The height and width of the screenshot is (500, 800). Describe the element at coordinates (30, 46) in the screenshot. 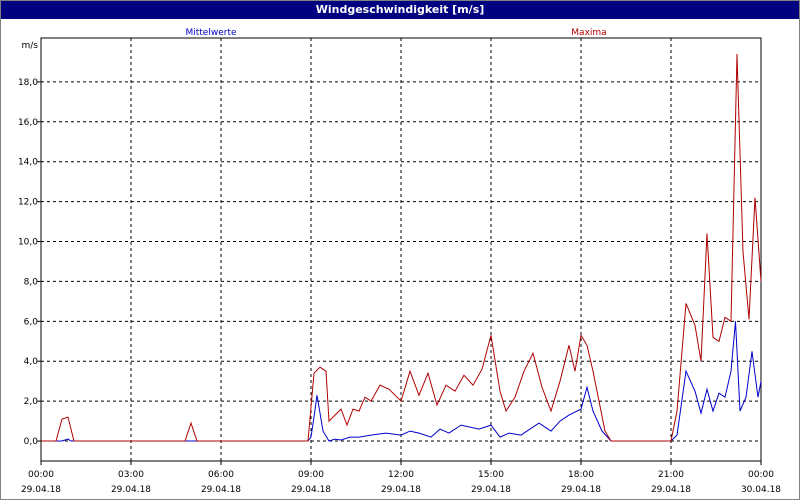

I see `y-axis-label: m/s` at that location.